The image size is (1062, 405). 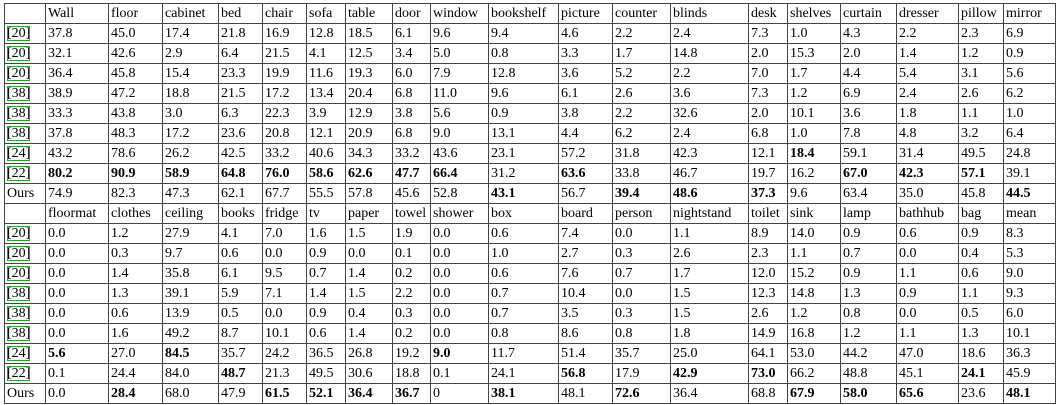 What do you see at coordinates (868, 333) in the screenshot?
I see `value-cell: 1.2` at bounding box center [868, 333].